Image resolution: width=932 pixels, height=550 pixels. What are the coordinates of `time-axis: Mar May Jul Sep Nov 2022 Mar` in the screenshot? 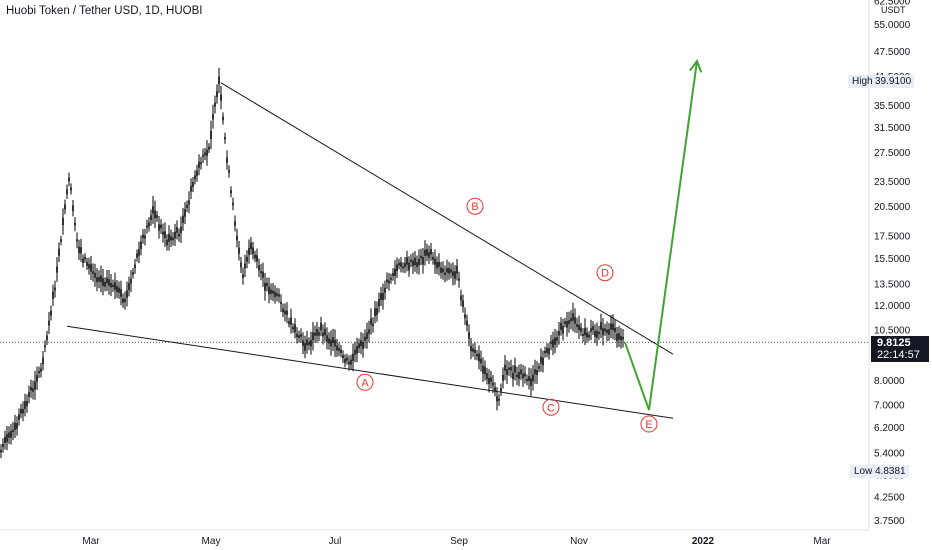 It's located at (456, 541).